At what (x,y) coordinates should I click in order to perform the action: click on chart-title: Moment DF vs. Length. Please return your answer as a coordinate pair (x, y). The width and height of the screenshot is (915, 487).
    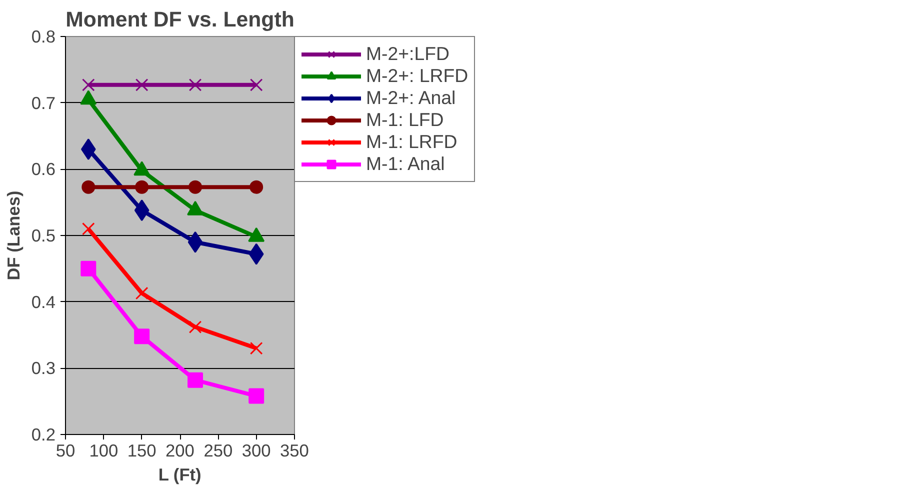
    Looking at the image, I should click on (180, 20).